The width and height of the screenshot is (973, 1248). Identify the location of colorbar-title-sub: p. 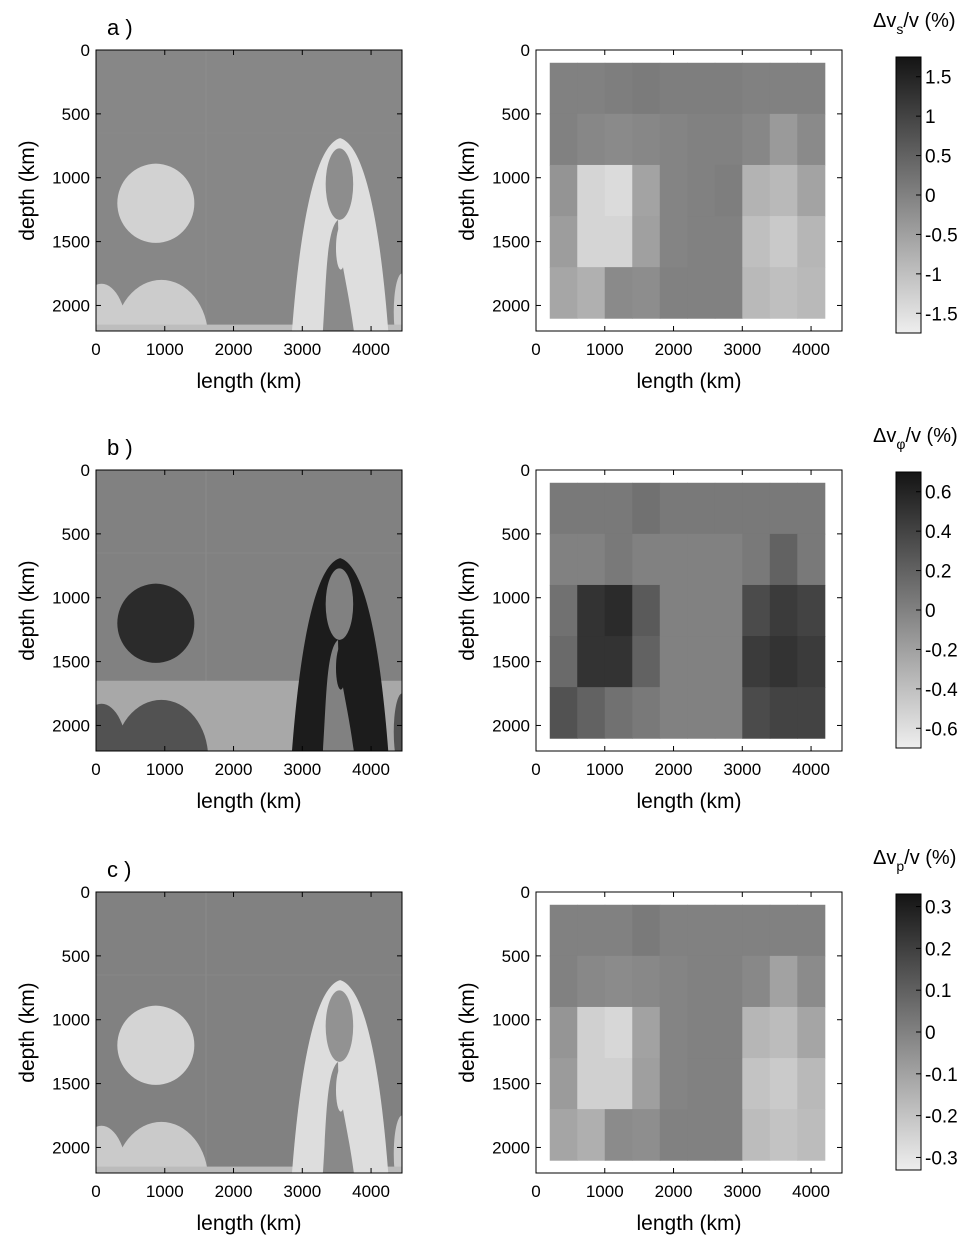
(900, 866).